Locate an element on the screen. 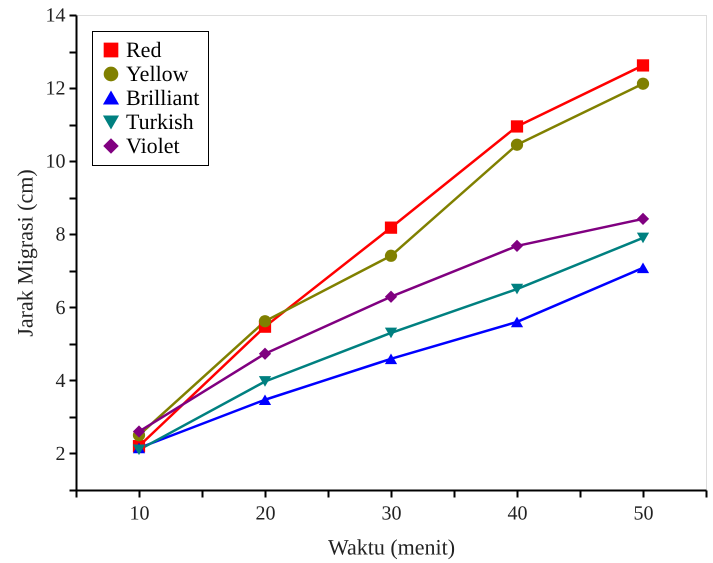  y-tick-label: 6 is located at coordinates (61, 307).